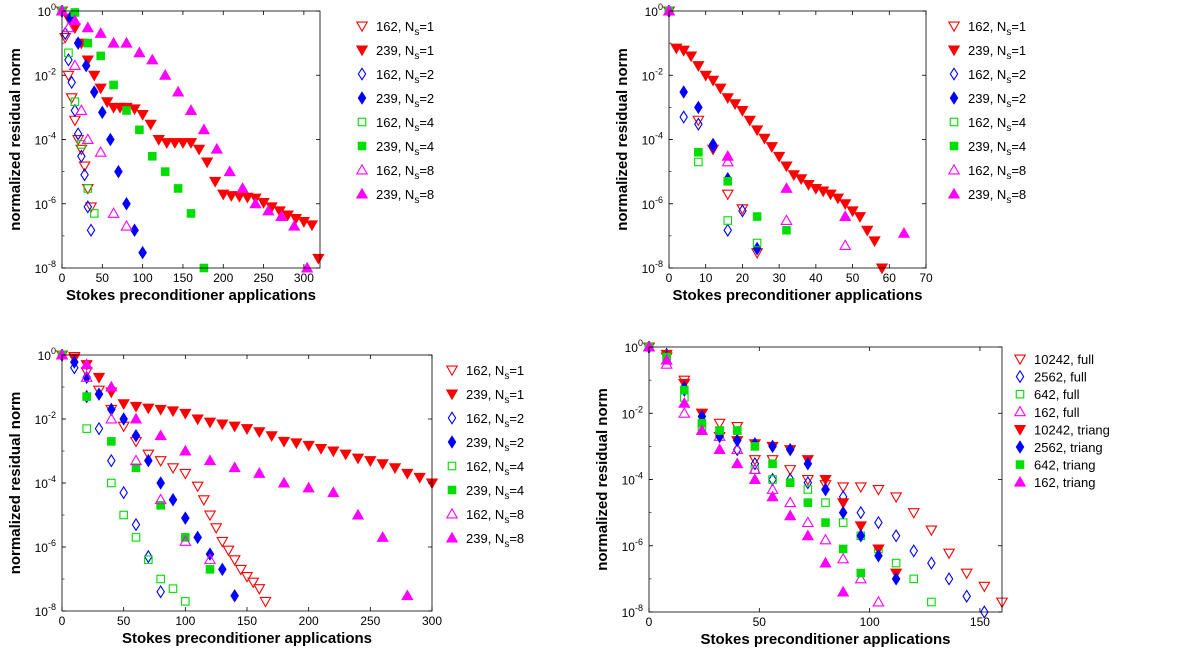 This screenshot has width=1185, height=659. I want to click on x-tick-label: 150, so click(247, 621).